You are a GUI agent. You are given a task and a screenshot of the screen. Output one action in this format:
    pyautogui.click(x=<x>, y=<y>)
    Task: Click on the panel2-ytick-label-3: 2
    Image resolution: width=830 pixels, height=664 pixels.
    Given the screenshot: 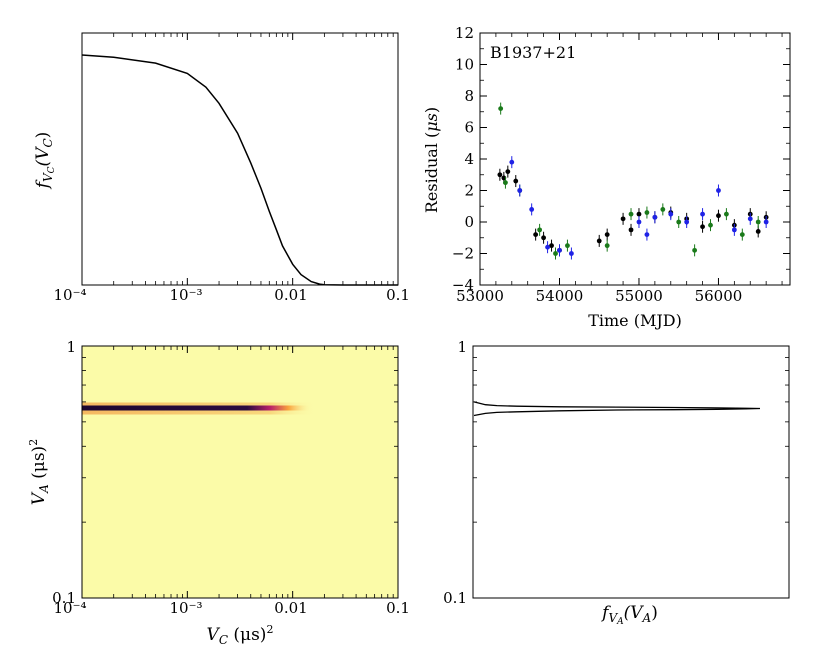 What is the action you would take?
    pyautogui.click(x=469, y=191)
    